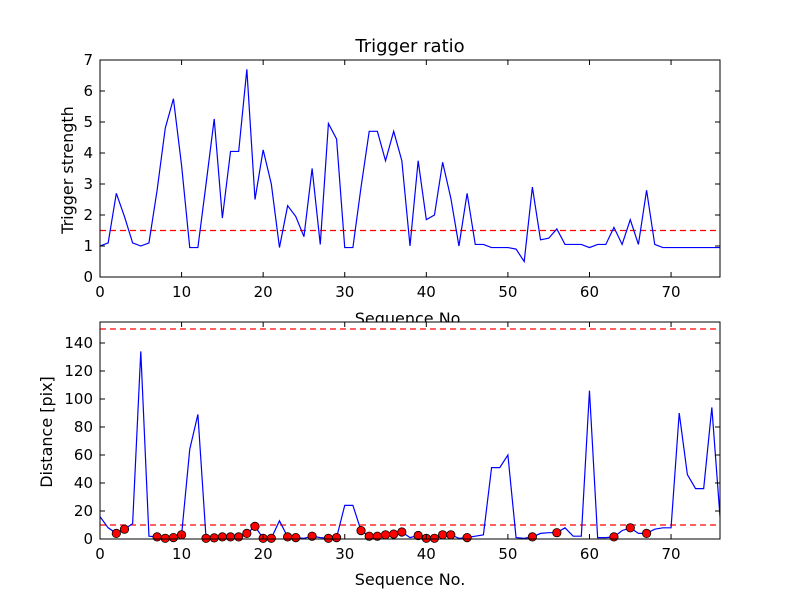 The height and width of the screenshot is (600, 800). Describe the element at coordinates (409, 46) in the screenshot. I see `chart-title: Trigger ratio` at that location.